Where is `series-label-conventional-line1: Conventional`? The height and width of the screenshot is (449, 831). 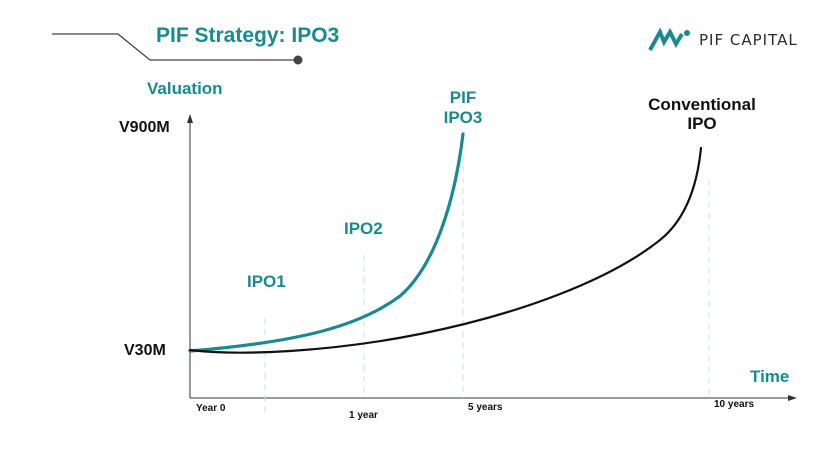
series-label-conventional-line1: Conventional is located at coordinates (702, 104).